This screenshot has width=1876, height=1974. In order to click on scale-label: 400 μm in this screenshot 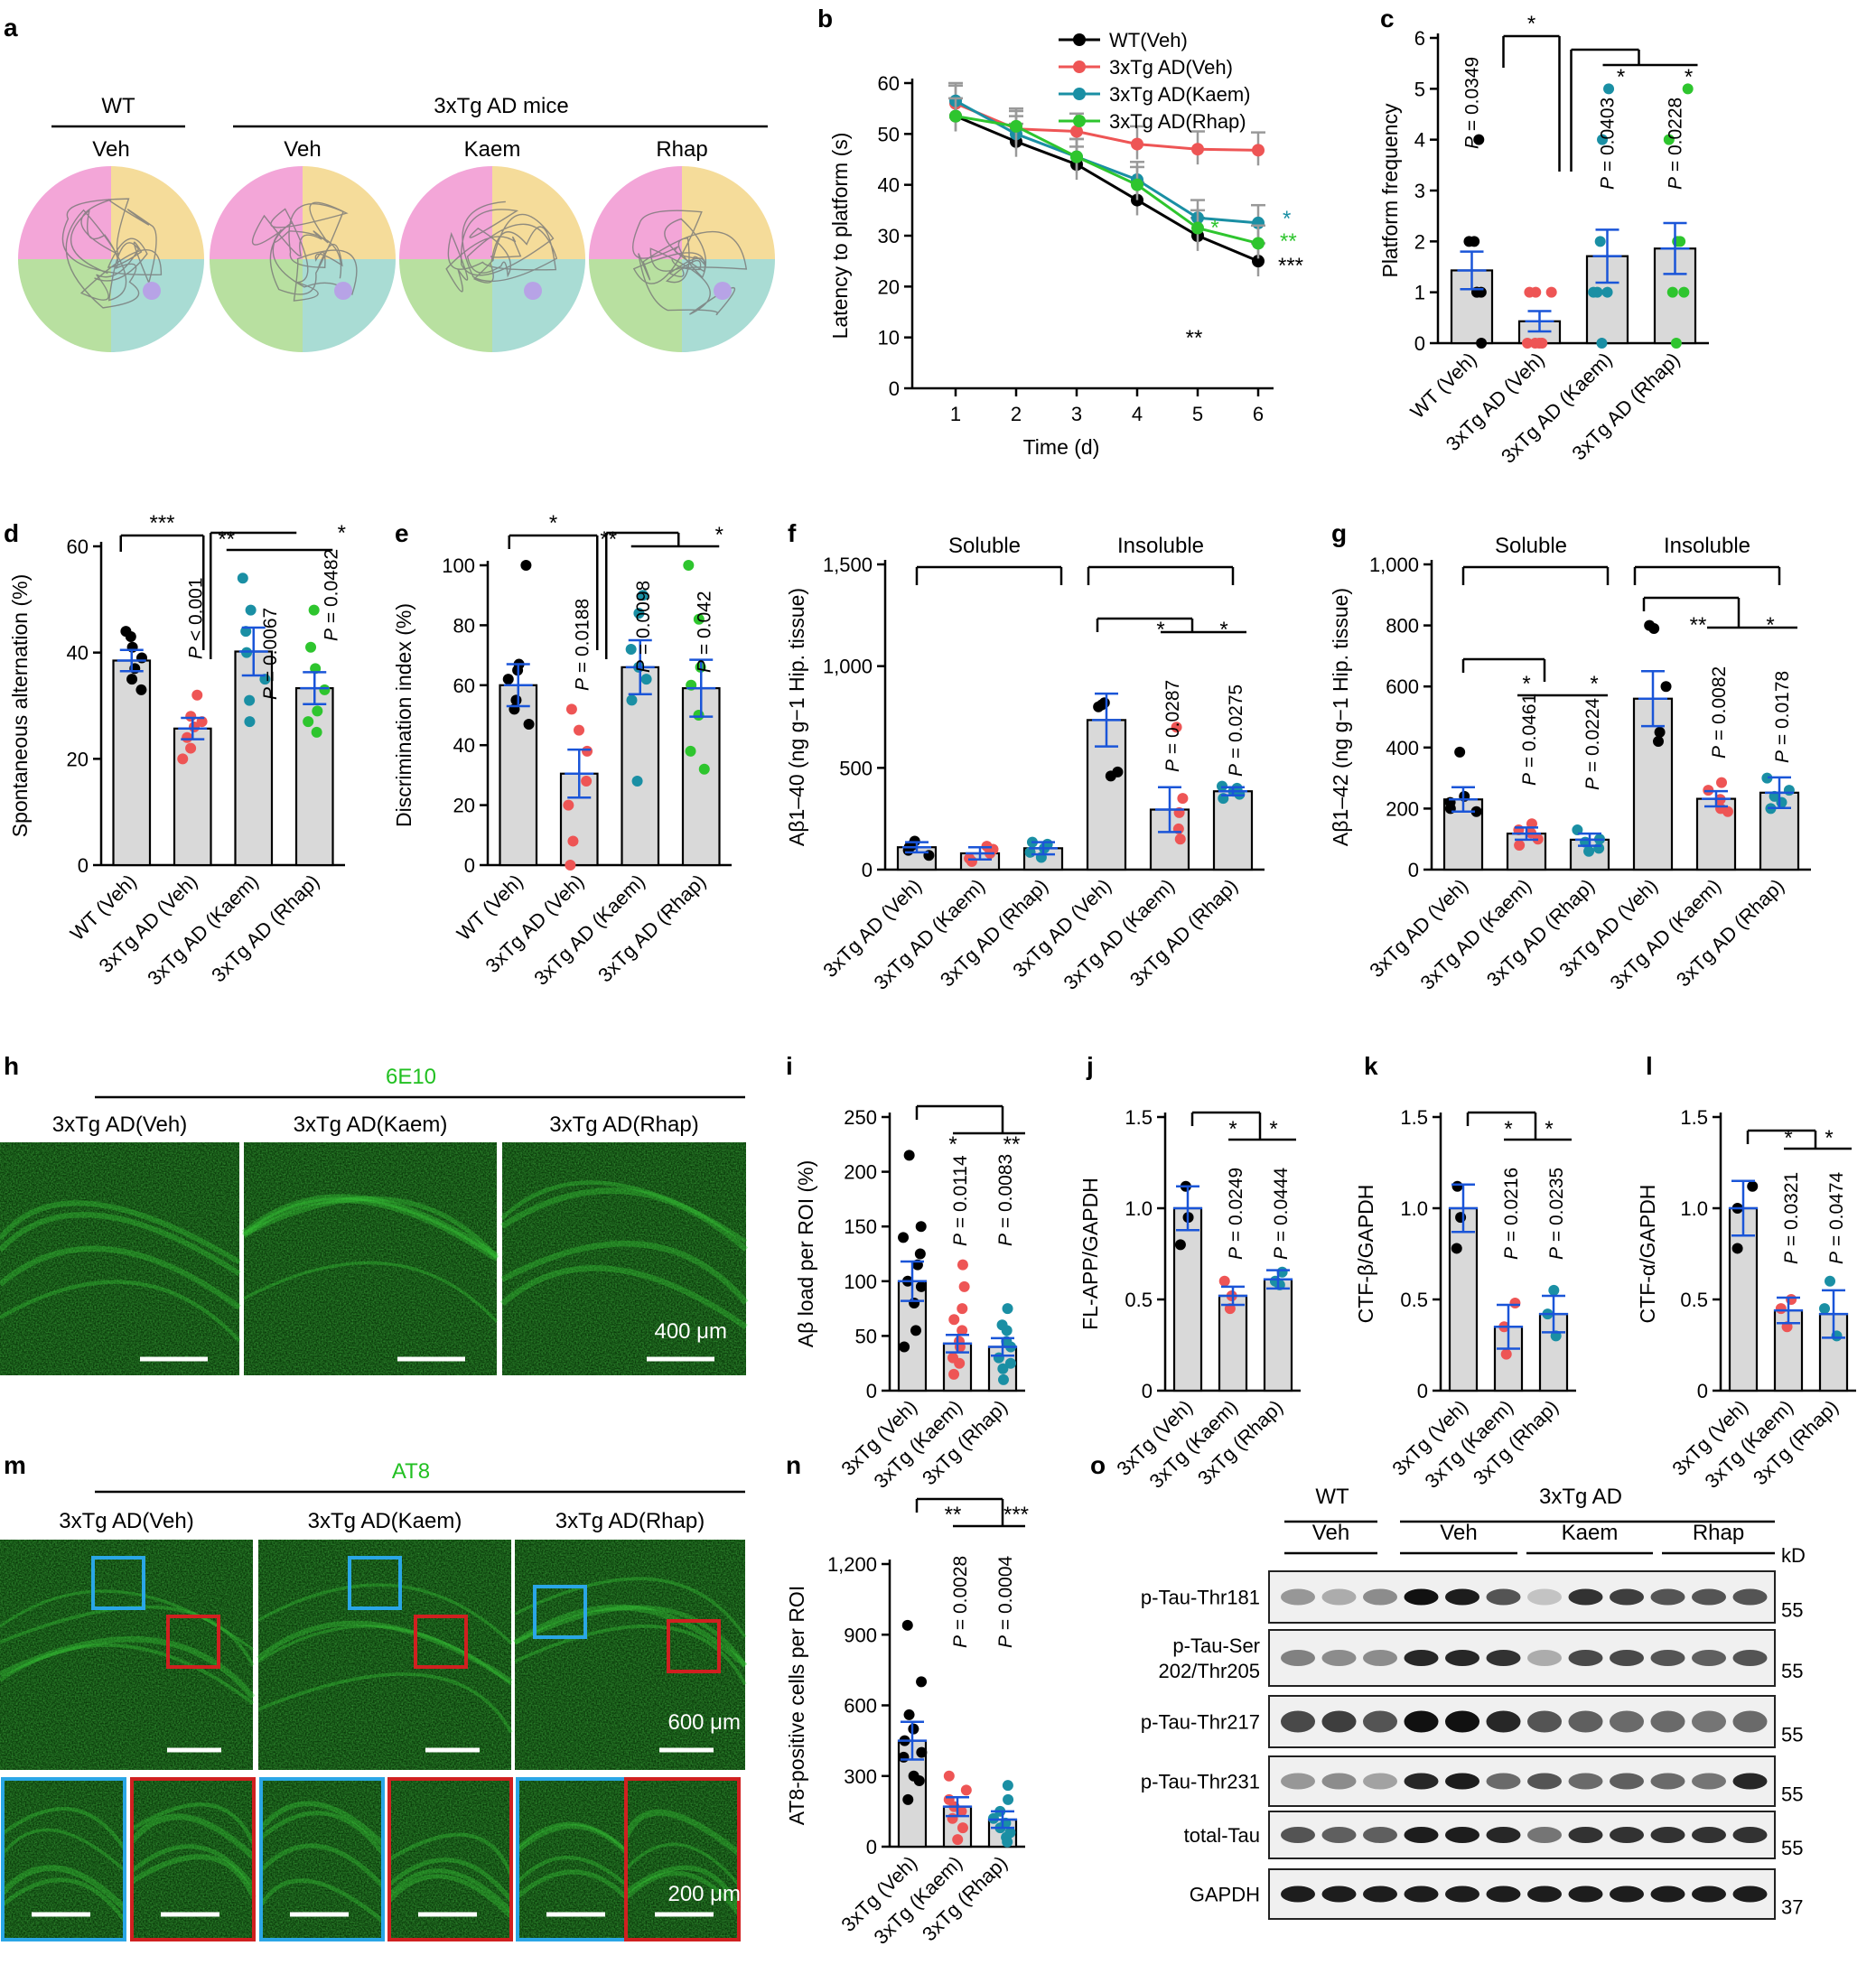, I will do `click(690, 1331)`.